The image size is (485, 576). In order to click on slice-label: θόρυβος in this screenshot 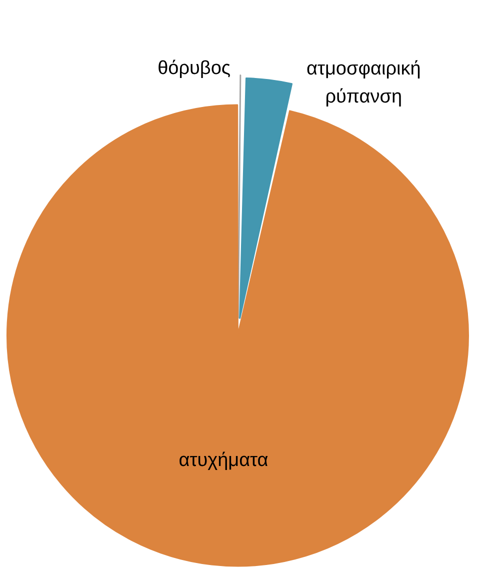, I will do `click(194, 69)`.